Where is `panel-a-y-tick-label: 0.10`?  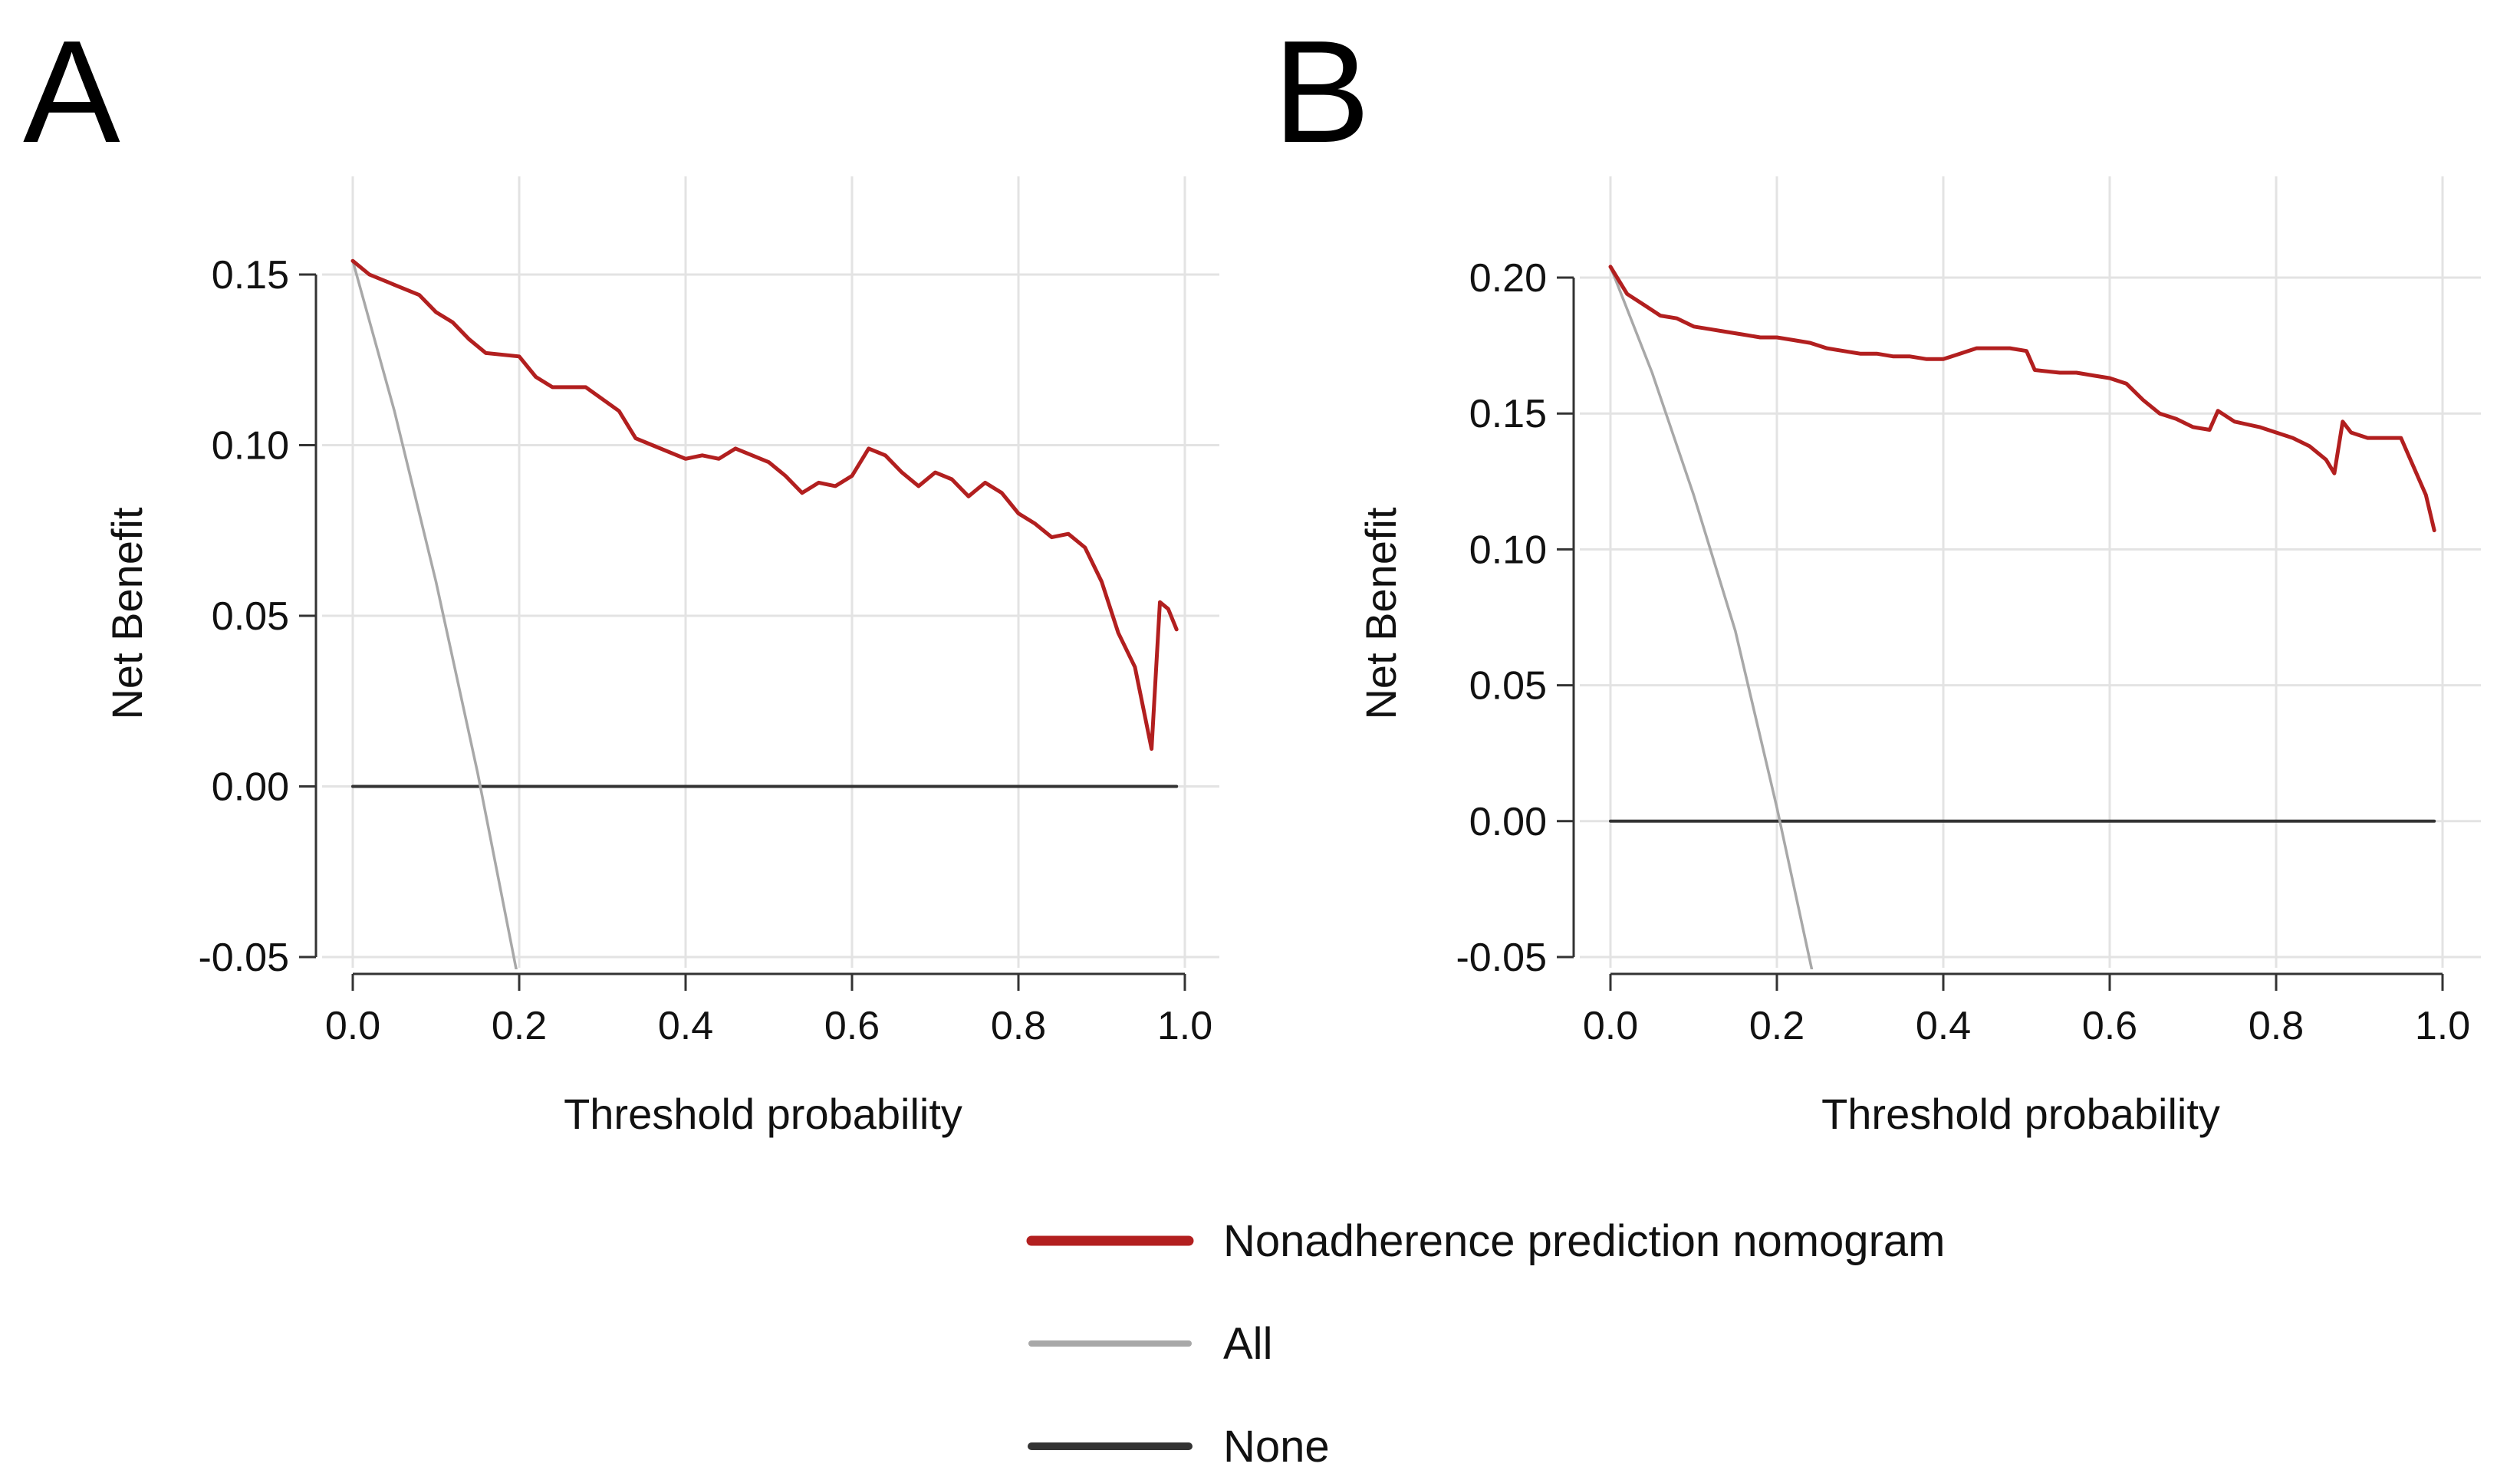 panel-a-y-tick-label: 0.10 is located at coordinates (250, 446).